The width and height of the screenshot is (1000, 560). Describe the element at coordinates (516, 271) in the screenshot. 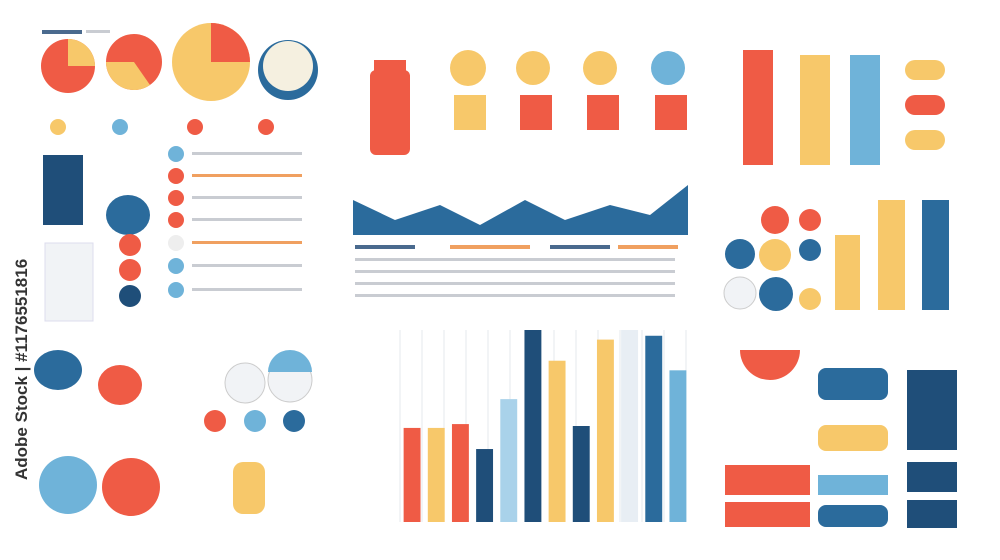

I see `table-lines` at that location.